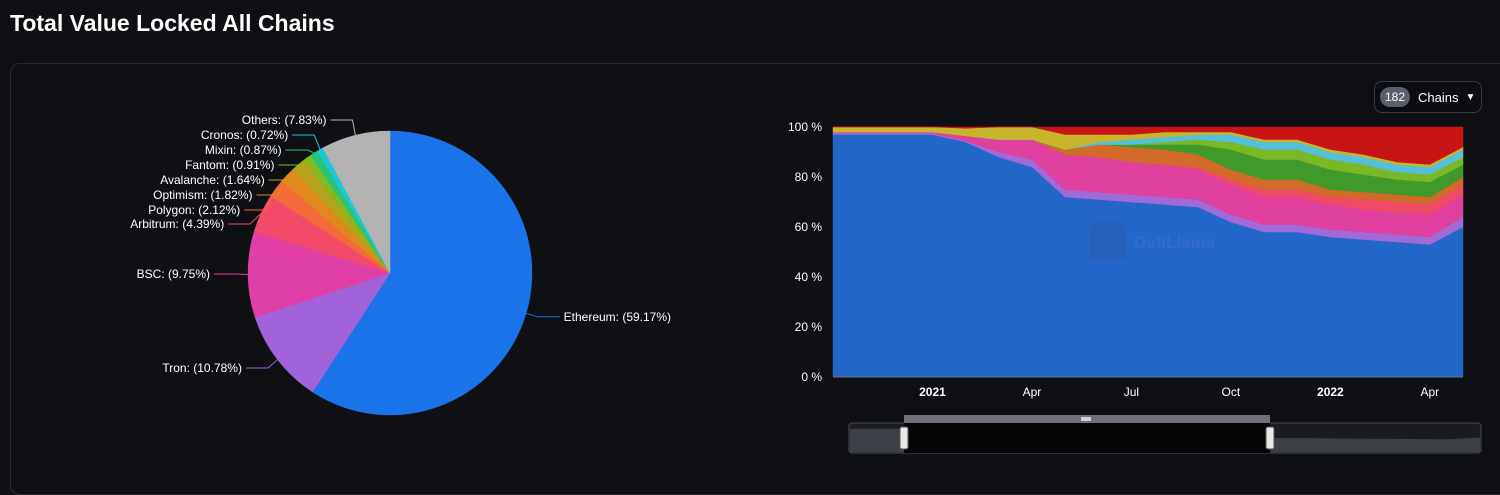  What do you see at coordinates (262, 364) in the screenshot?
I see `pie-leader-line-tron` at bounding box center [262, 364].